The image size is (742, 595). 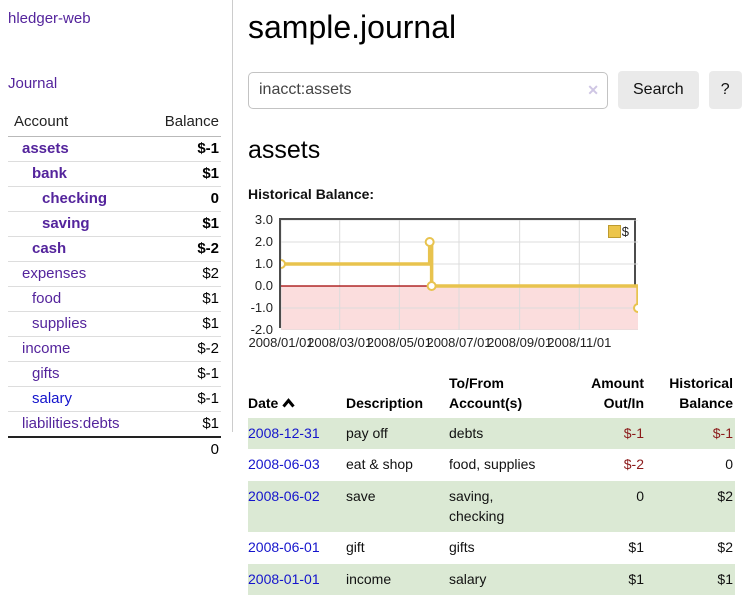 What do you see at coordinates (284, 150) in the screenshot?
I see `account-heading: assets` at bounding box center [284, 150].